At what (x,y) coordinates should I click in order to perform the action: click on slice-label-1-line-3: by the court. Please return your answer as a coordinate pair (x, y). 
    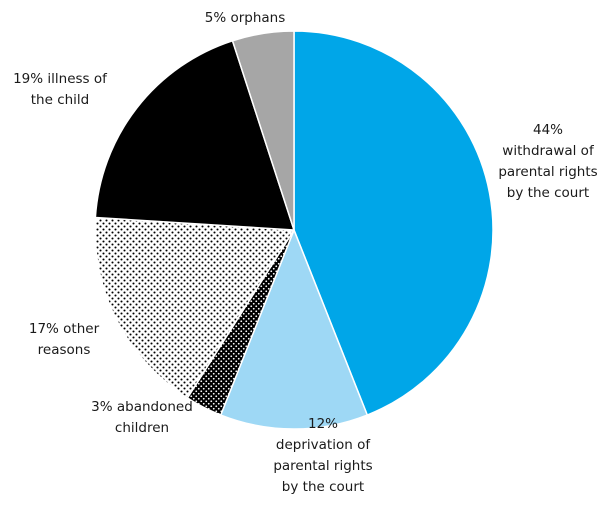
    Looking at the image, I should click on (323, 487).